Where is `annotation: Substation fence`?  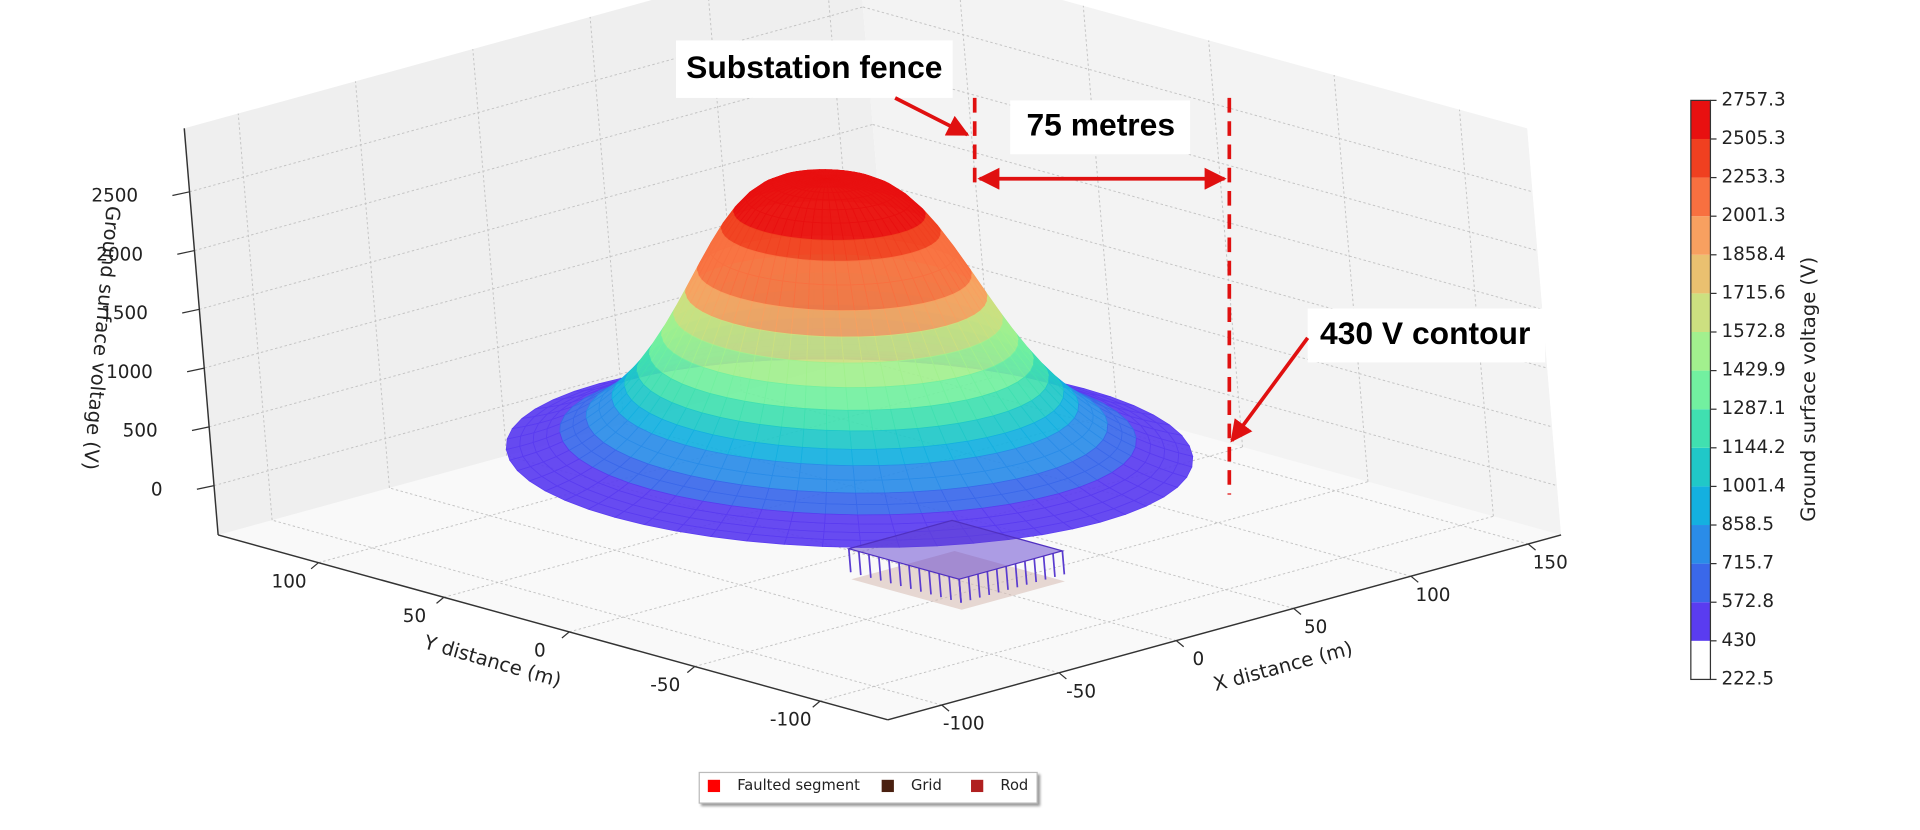 annotation: Substation fence is located at coordinates (814, 67).